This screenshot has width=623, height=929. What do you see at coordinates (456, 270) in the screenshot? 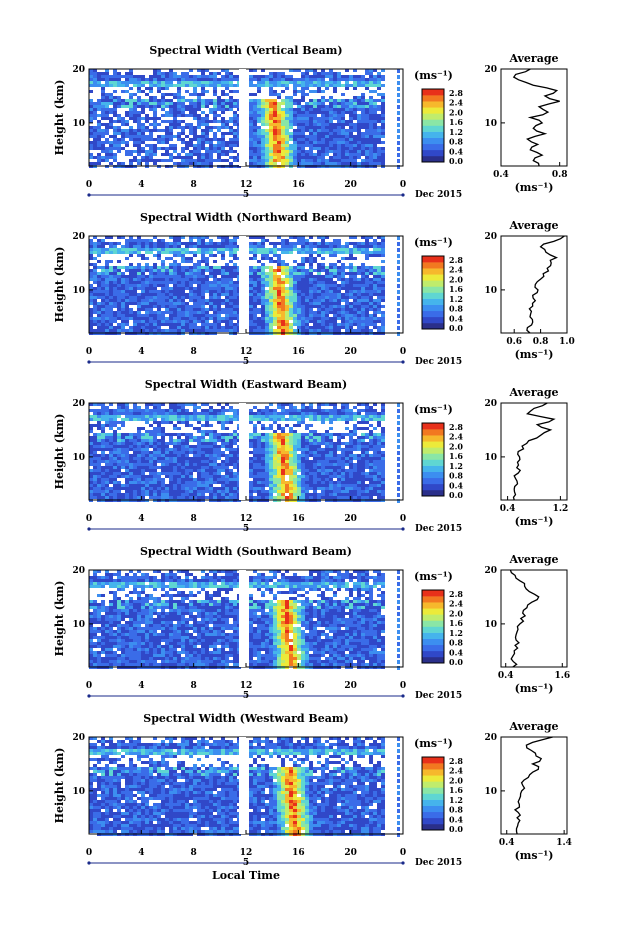
I see `colorbar-tick-label: 2.4` at bounding box center [456, 270].